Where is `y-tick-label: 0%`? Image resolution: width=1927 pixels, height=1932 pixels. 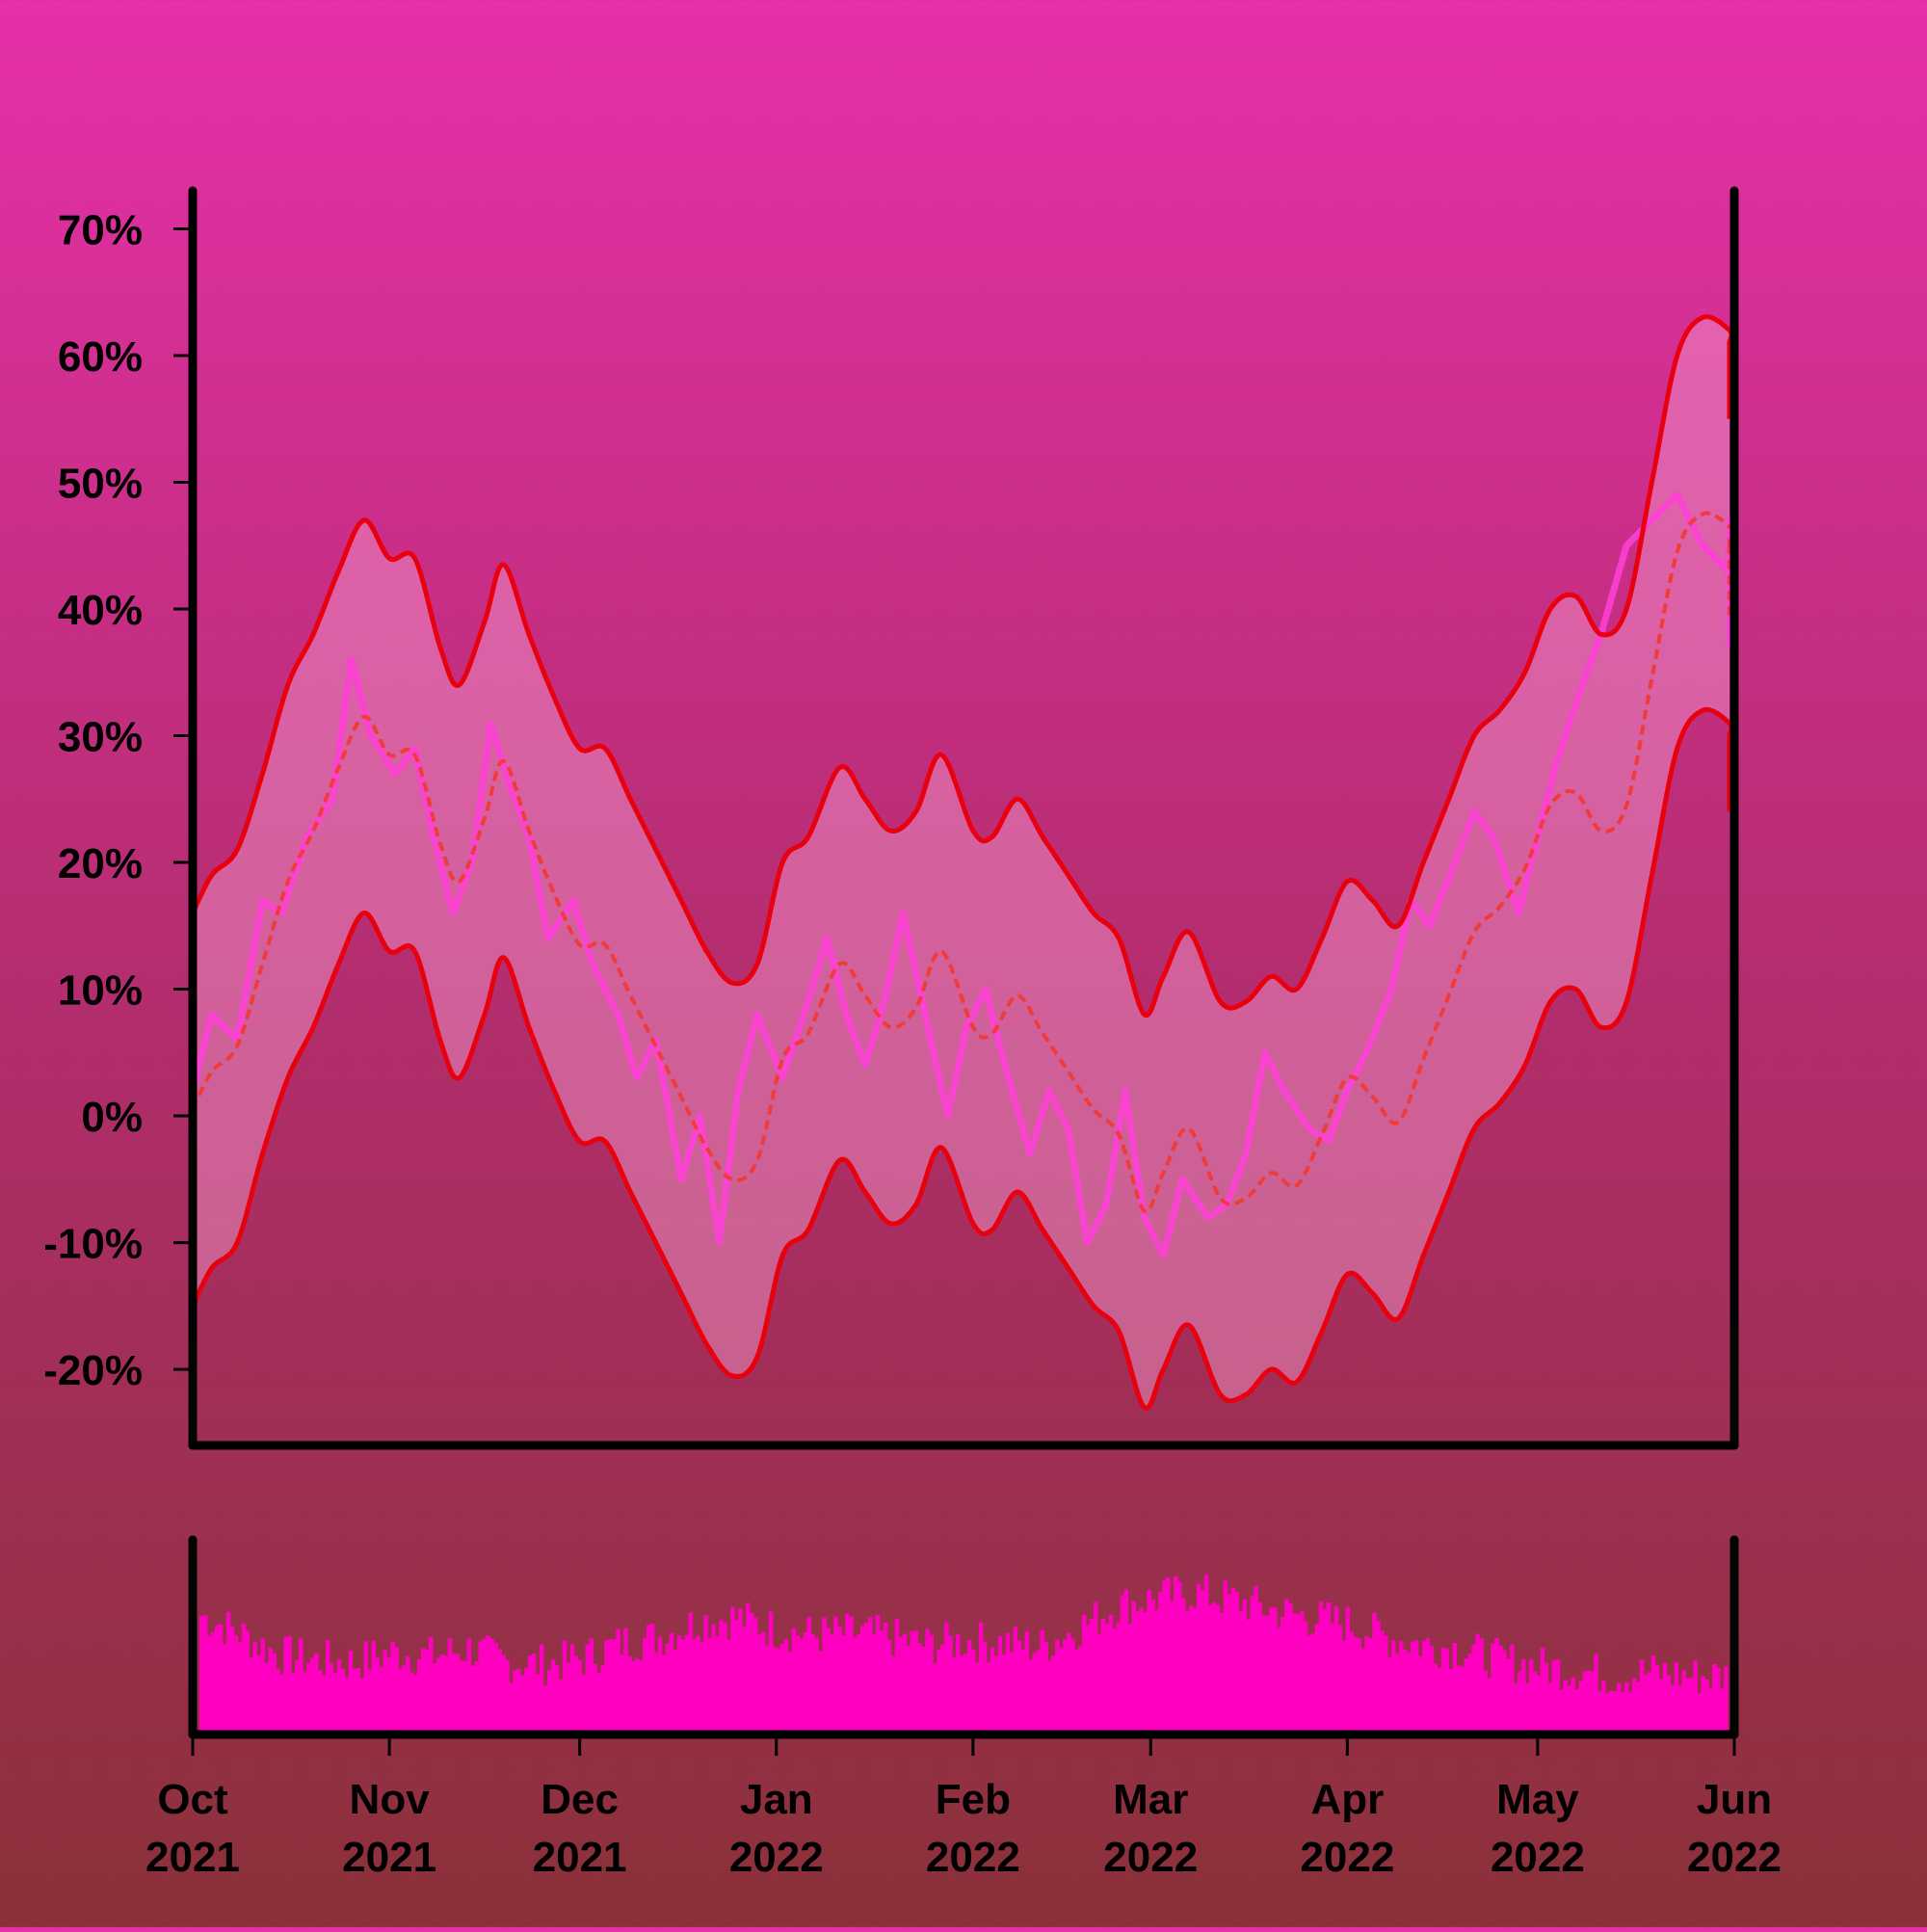
y-tick-label: 0% is located at coordinates (112, 1117).